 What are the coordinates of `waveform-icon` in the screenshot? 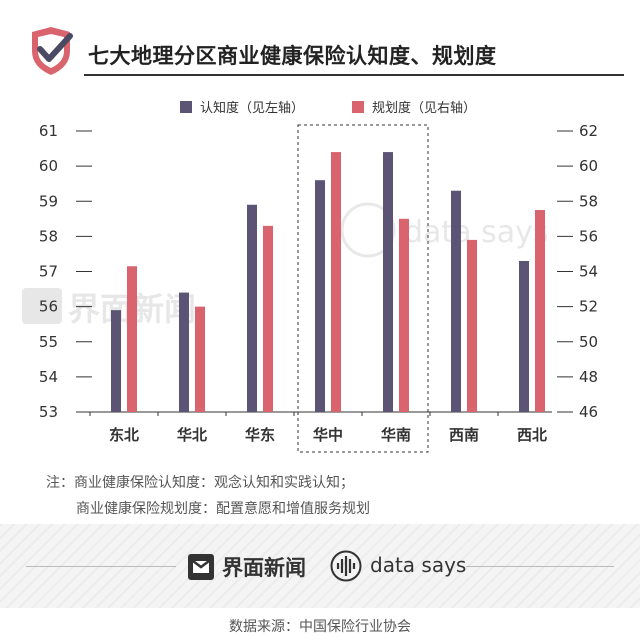 It's located at (346, 566).